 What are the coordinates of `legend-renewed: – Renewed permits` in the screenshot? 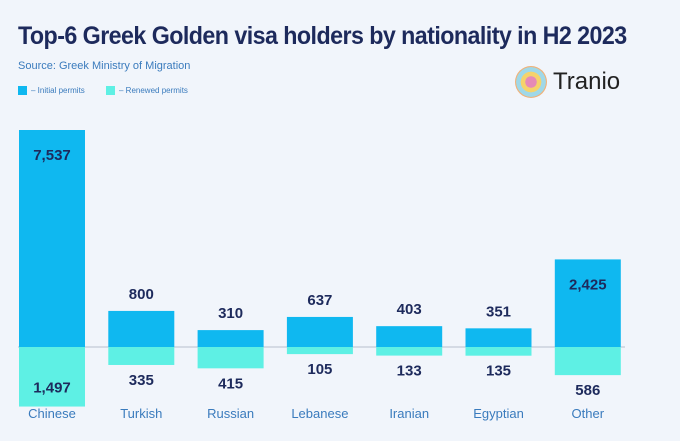 It's located at (147, 90).